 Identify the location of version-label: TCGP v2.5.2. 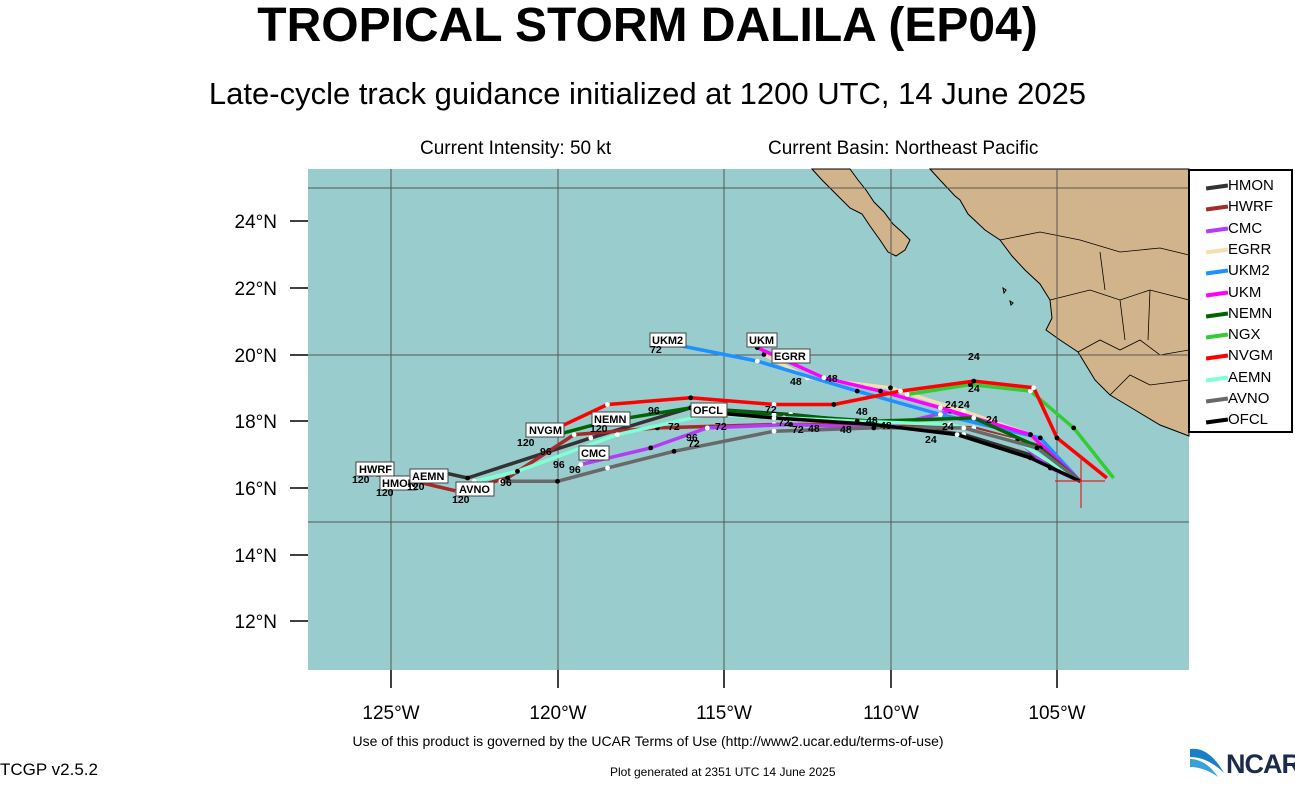
(49, 769).